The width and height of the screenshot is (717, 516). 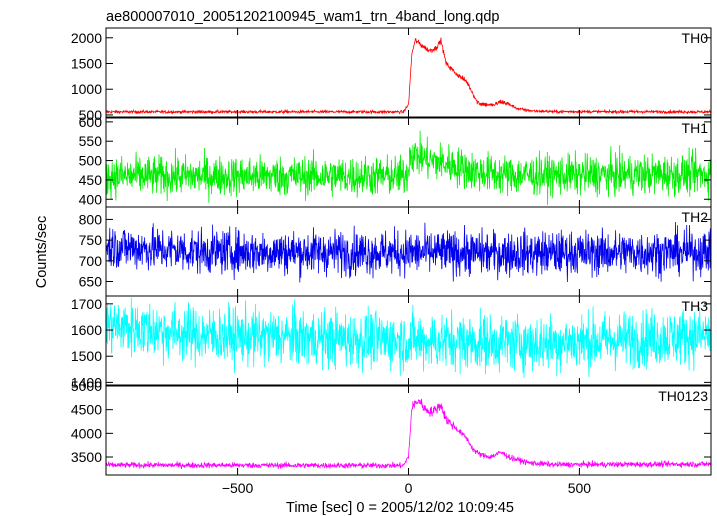 What do you see at coordinates (86, 38) in the screenshot?
I see `y-tick-label-th0: 2000` at bounding box center [86, 38].